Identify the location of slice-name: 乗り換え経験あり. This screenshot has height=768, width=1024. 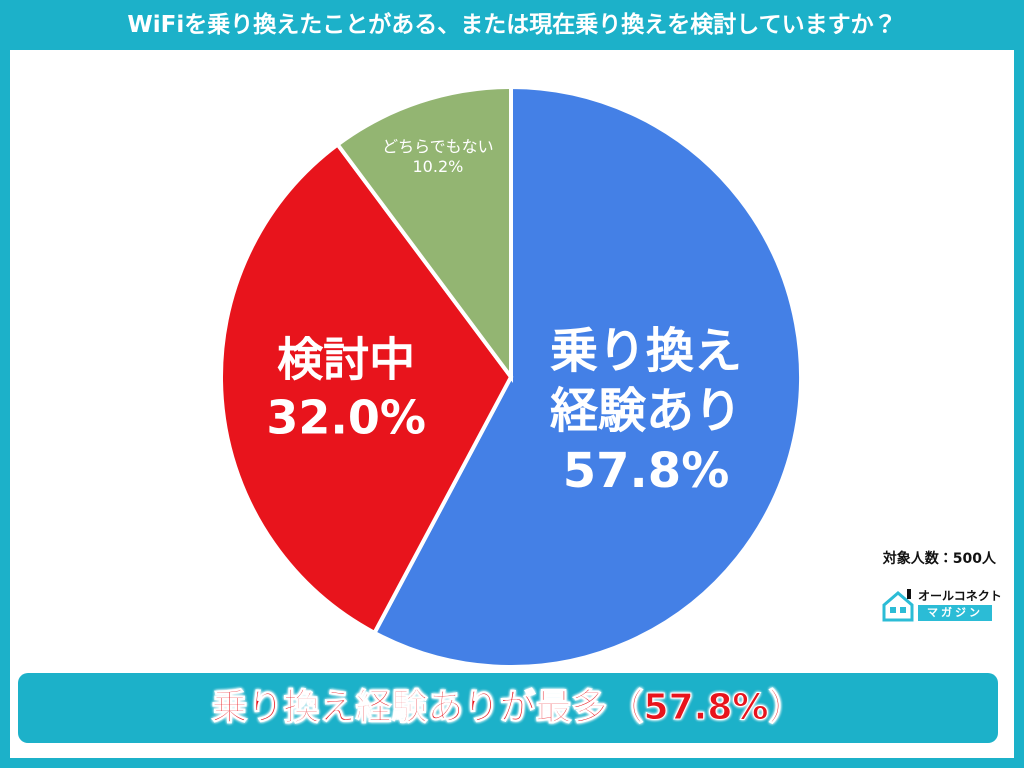
(646, 380).